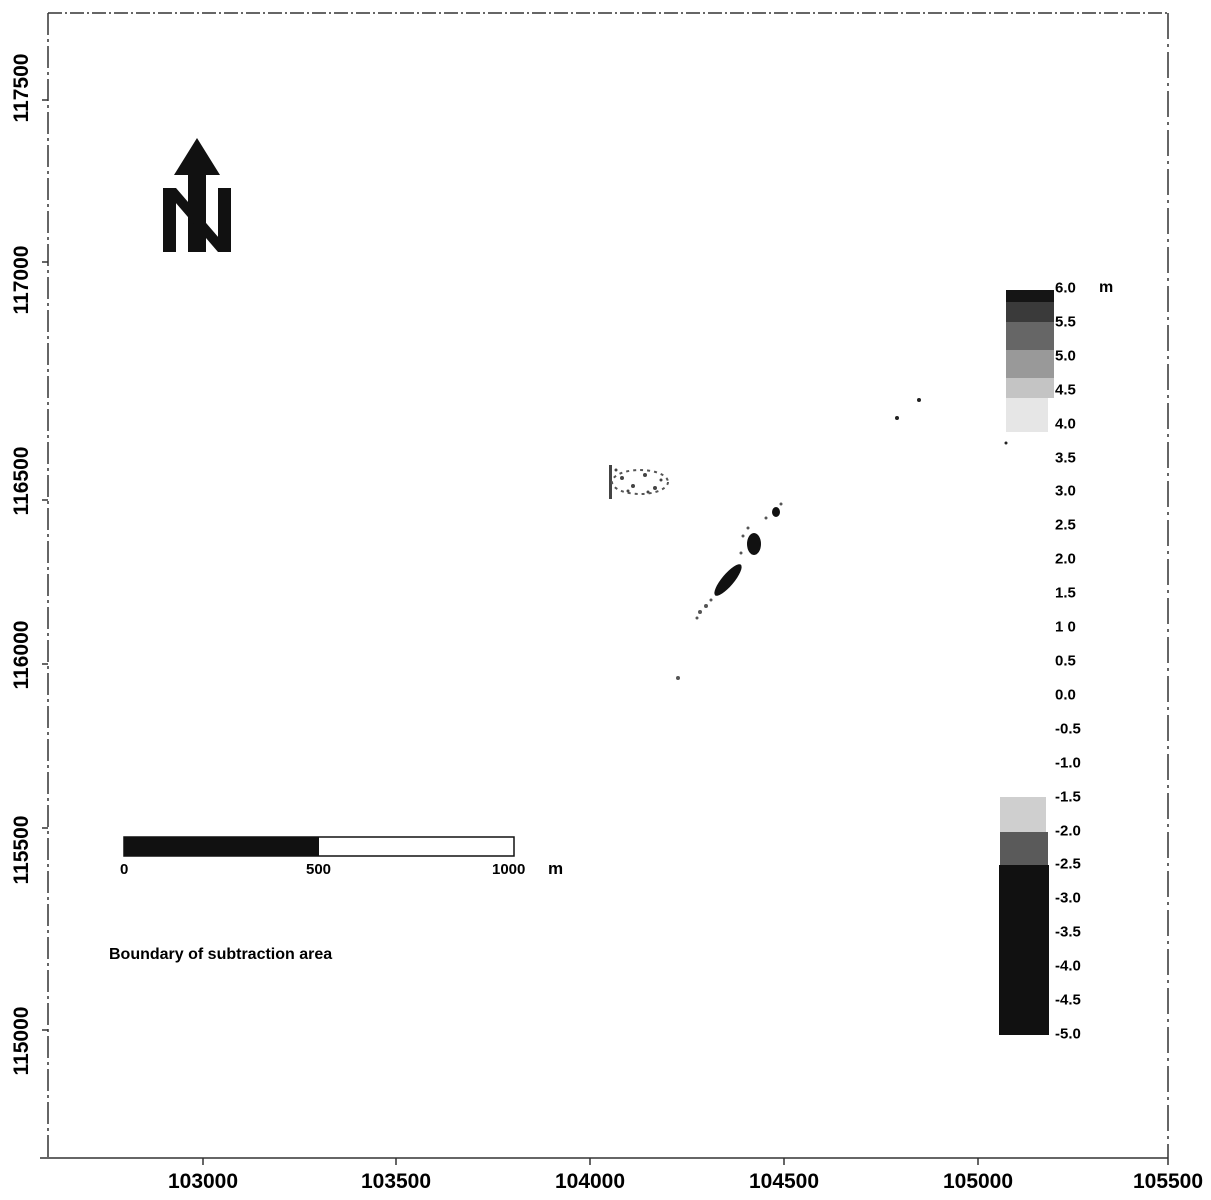 The image size is (1211, 1200). Describe the element at coordinates (1068, 932) in the screenshot. I see `legend-value-label: -3.5` at that location.